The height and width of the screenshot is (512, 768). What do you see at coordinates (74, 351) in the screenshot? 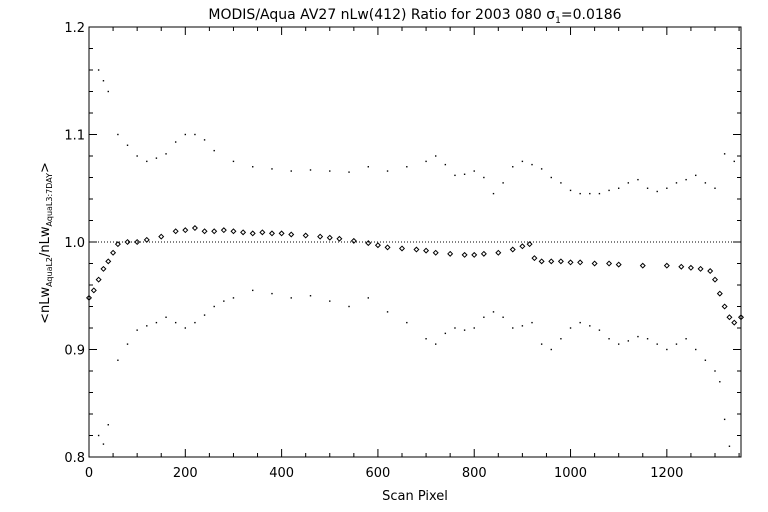
I see `y-tick-label: 0.9` at bounding box center [74, 351].